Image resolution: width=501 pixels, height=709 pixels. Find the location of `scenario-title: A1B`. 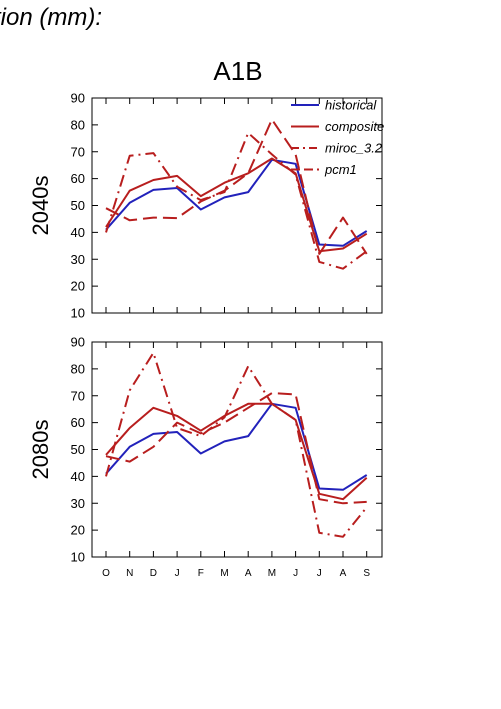

scenario-title: A1B is located at coordinates (238, 71).